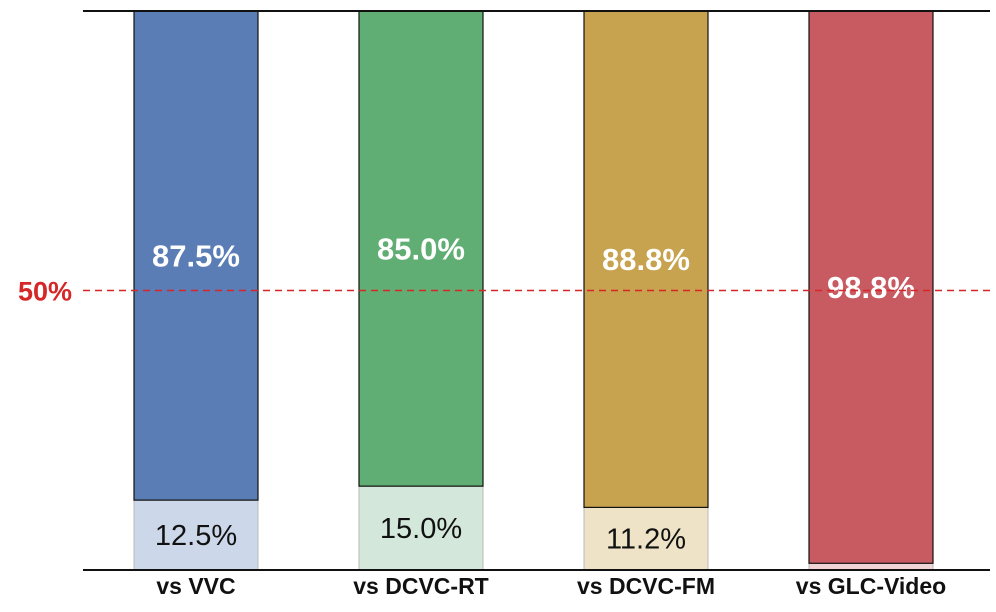 The width and height of the screenshot is (996, 612). What do you see at coordinates (45, 292) in the screenshot?
I see `reference-line-label: 50%` at bounding box center [45, 292].